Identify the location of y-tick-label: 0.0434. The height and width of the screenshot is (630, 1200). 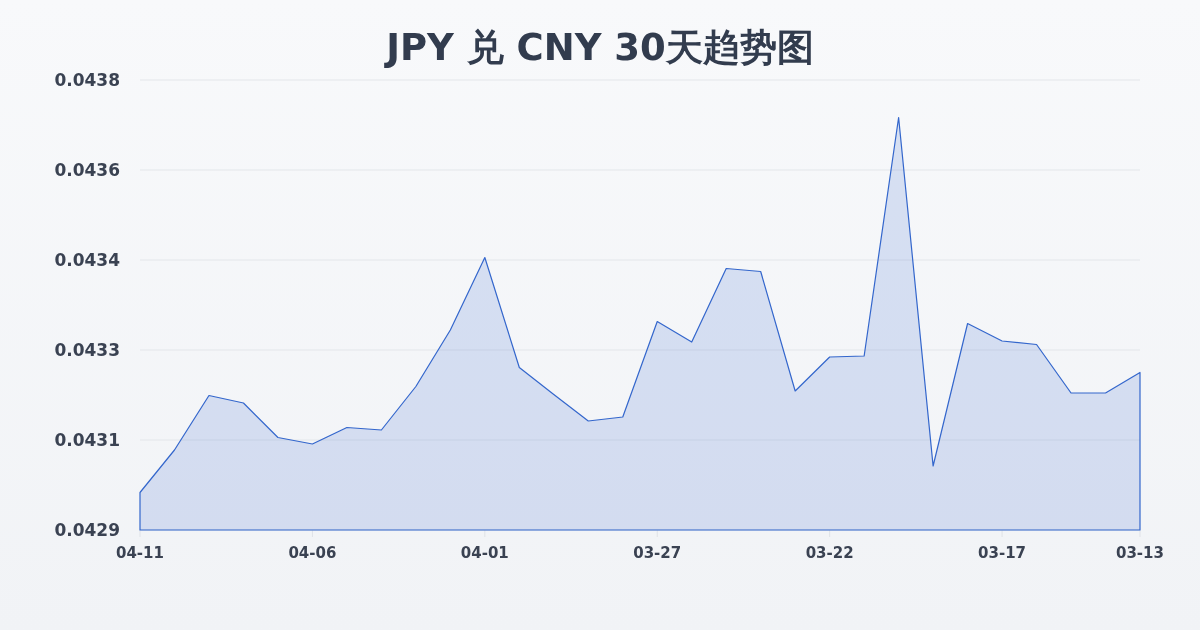
(87, 260).